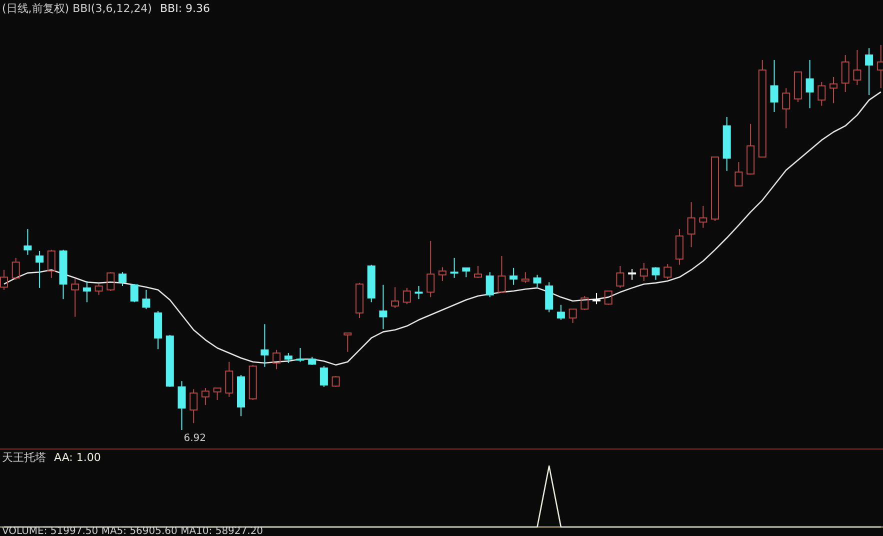  I want to click on annotation: 6.92, so click(195, 438).